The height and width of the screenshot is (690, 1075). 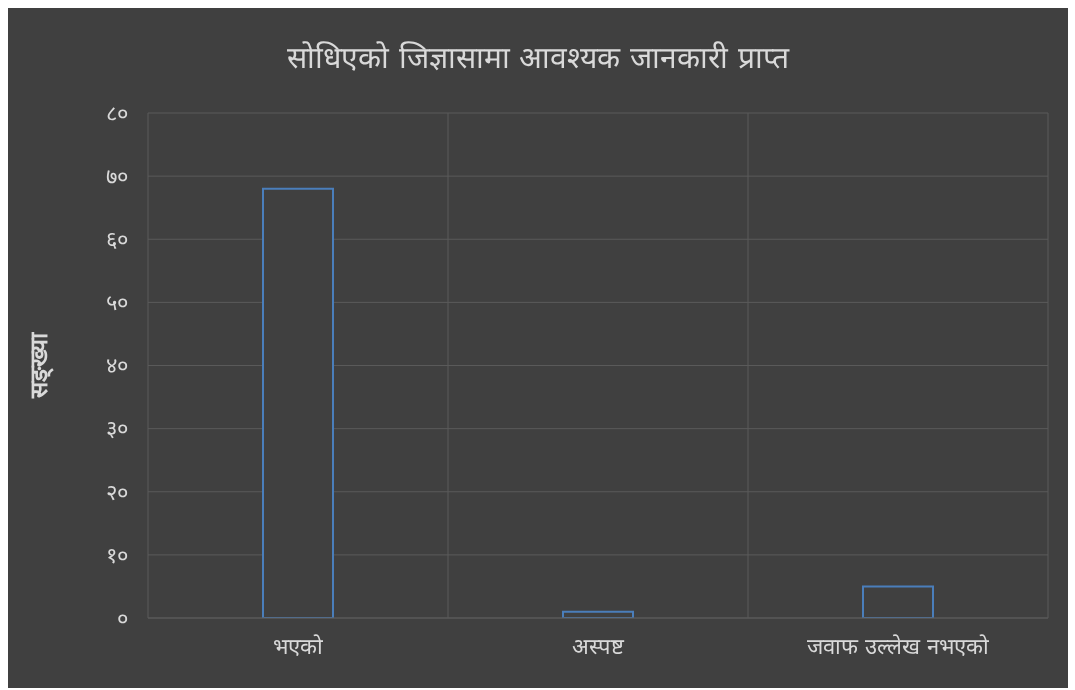 What do you see at coordinates (538, 58) in the screenshot?
I see `chart-title: सोधिएको जिज्ञासामा आवश्यक जानकारी प्राप्त` at bounding box center [538, 58].